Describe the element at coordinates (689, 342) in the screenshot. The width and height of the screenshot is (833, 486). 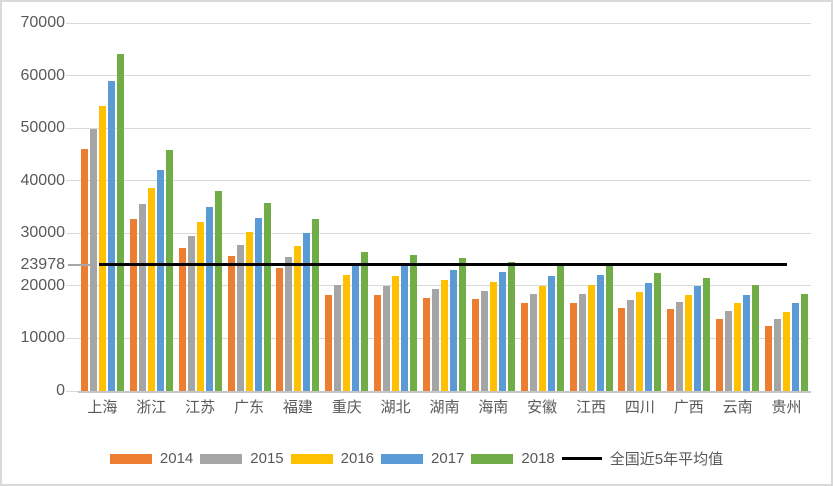
I see `bar-2016-广西` at that location.